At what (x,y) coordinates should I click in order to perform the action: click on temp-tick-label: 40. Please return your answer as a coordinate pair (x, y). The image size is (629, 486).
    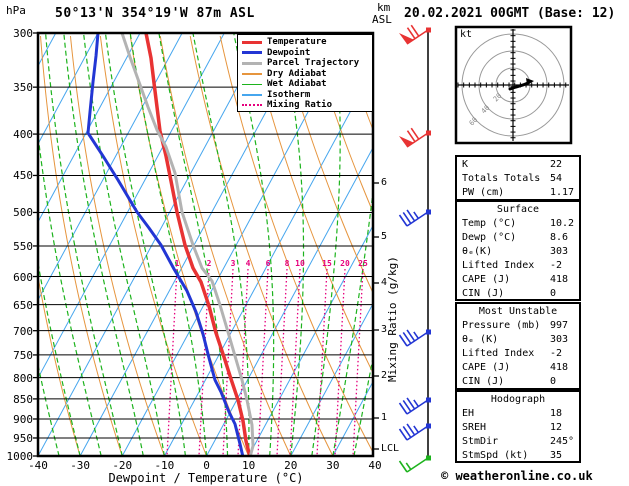
    Looking at the image, I should click on (375, 465).